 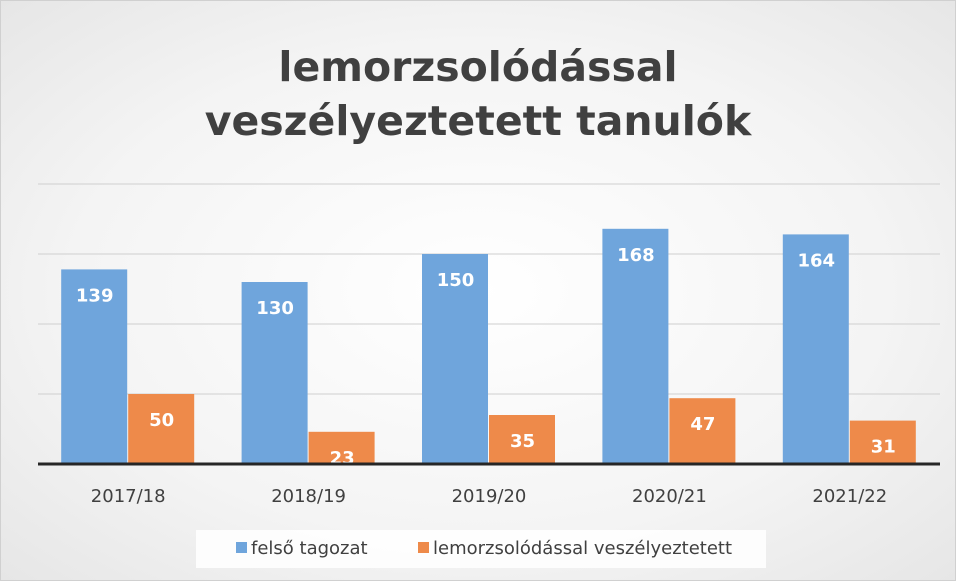 I want to click on data-label: 150, so click(x=456, y=280).